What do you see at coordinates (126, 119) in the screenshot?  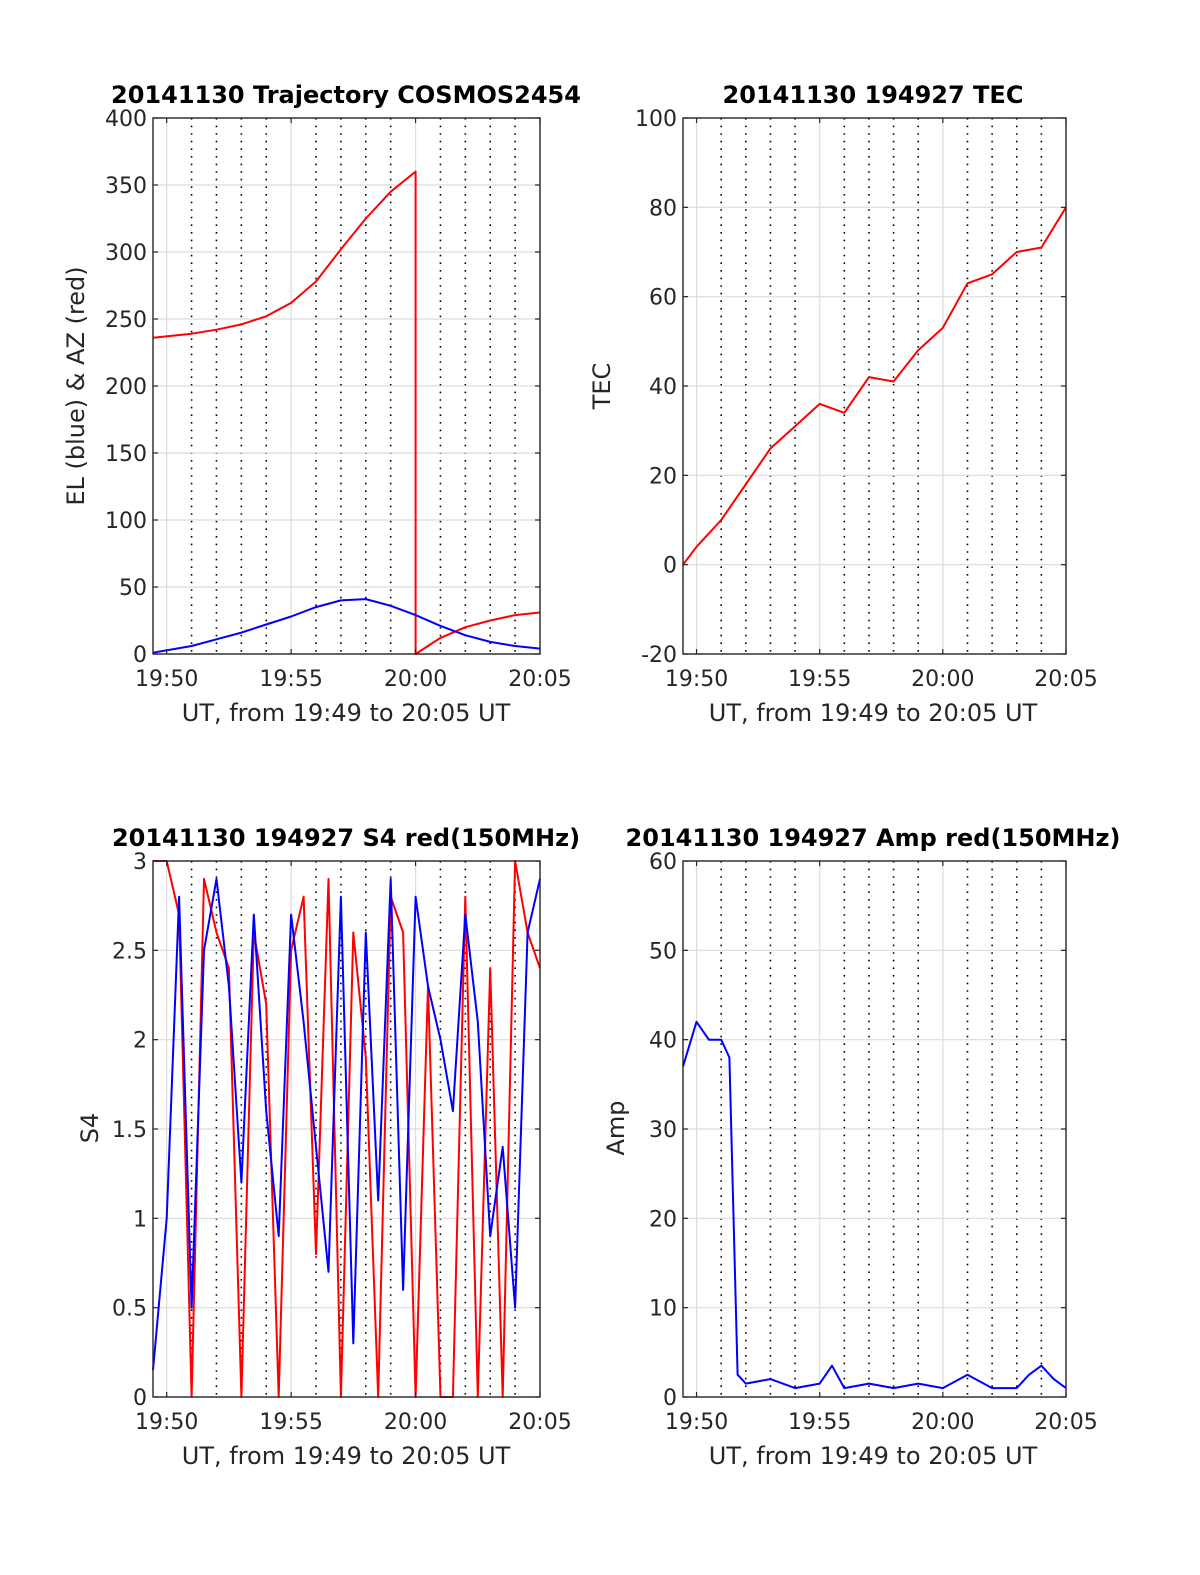 I see `y-tick-label: 400` at bounding box center [126, 119].